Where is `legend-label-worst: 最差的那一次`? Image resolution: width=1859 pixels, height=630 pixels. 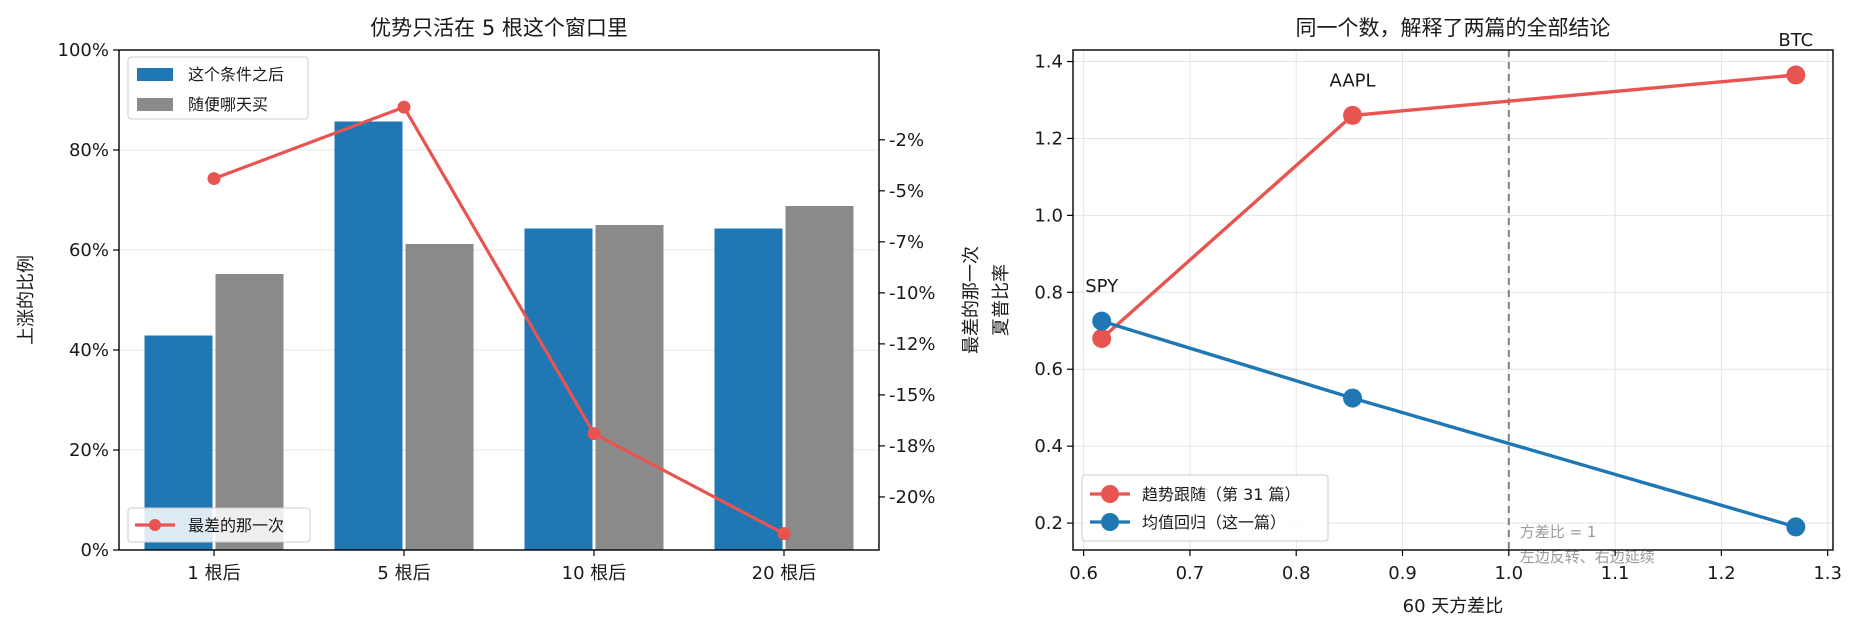 legend-label-worst: 最差的那一次 is located at coordinates (236, 525).